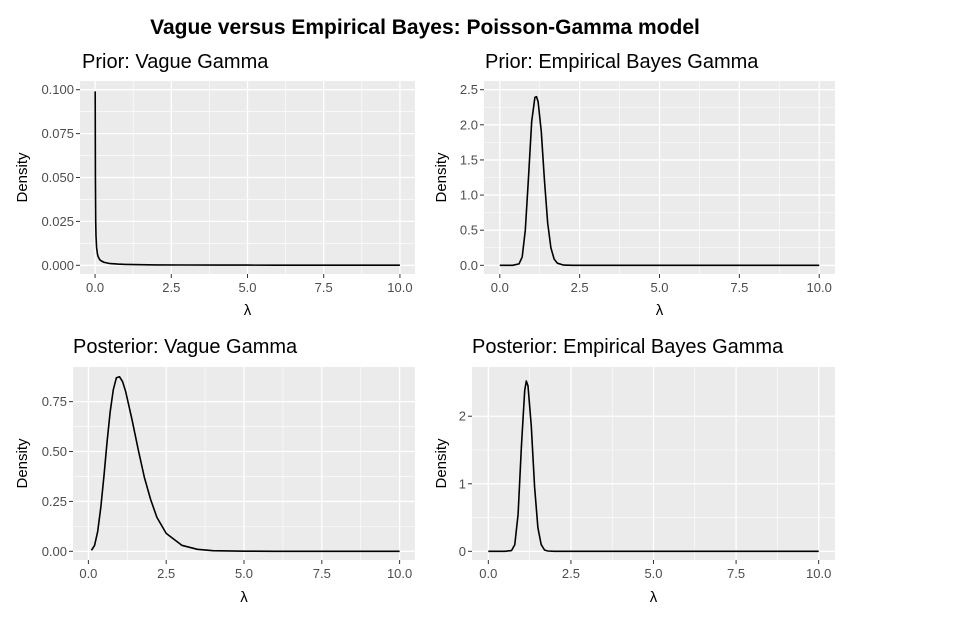  I want to click on panel-title: Posterior: Empirical Bayes Gamma, so click(628, 347).